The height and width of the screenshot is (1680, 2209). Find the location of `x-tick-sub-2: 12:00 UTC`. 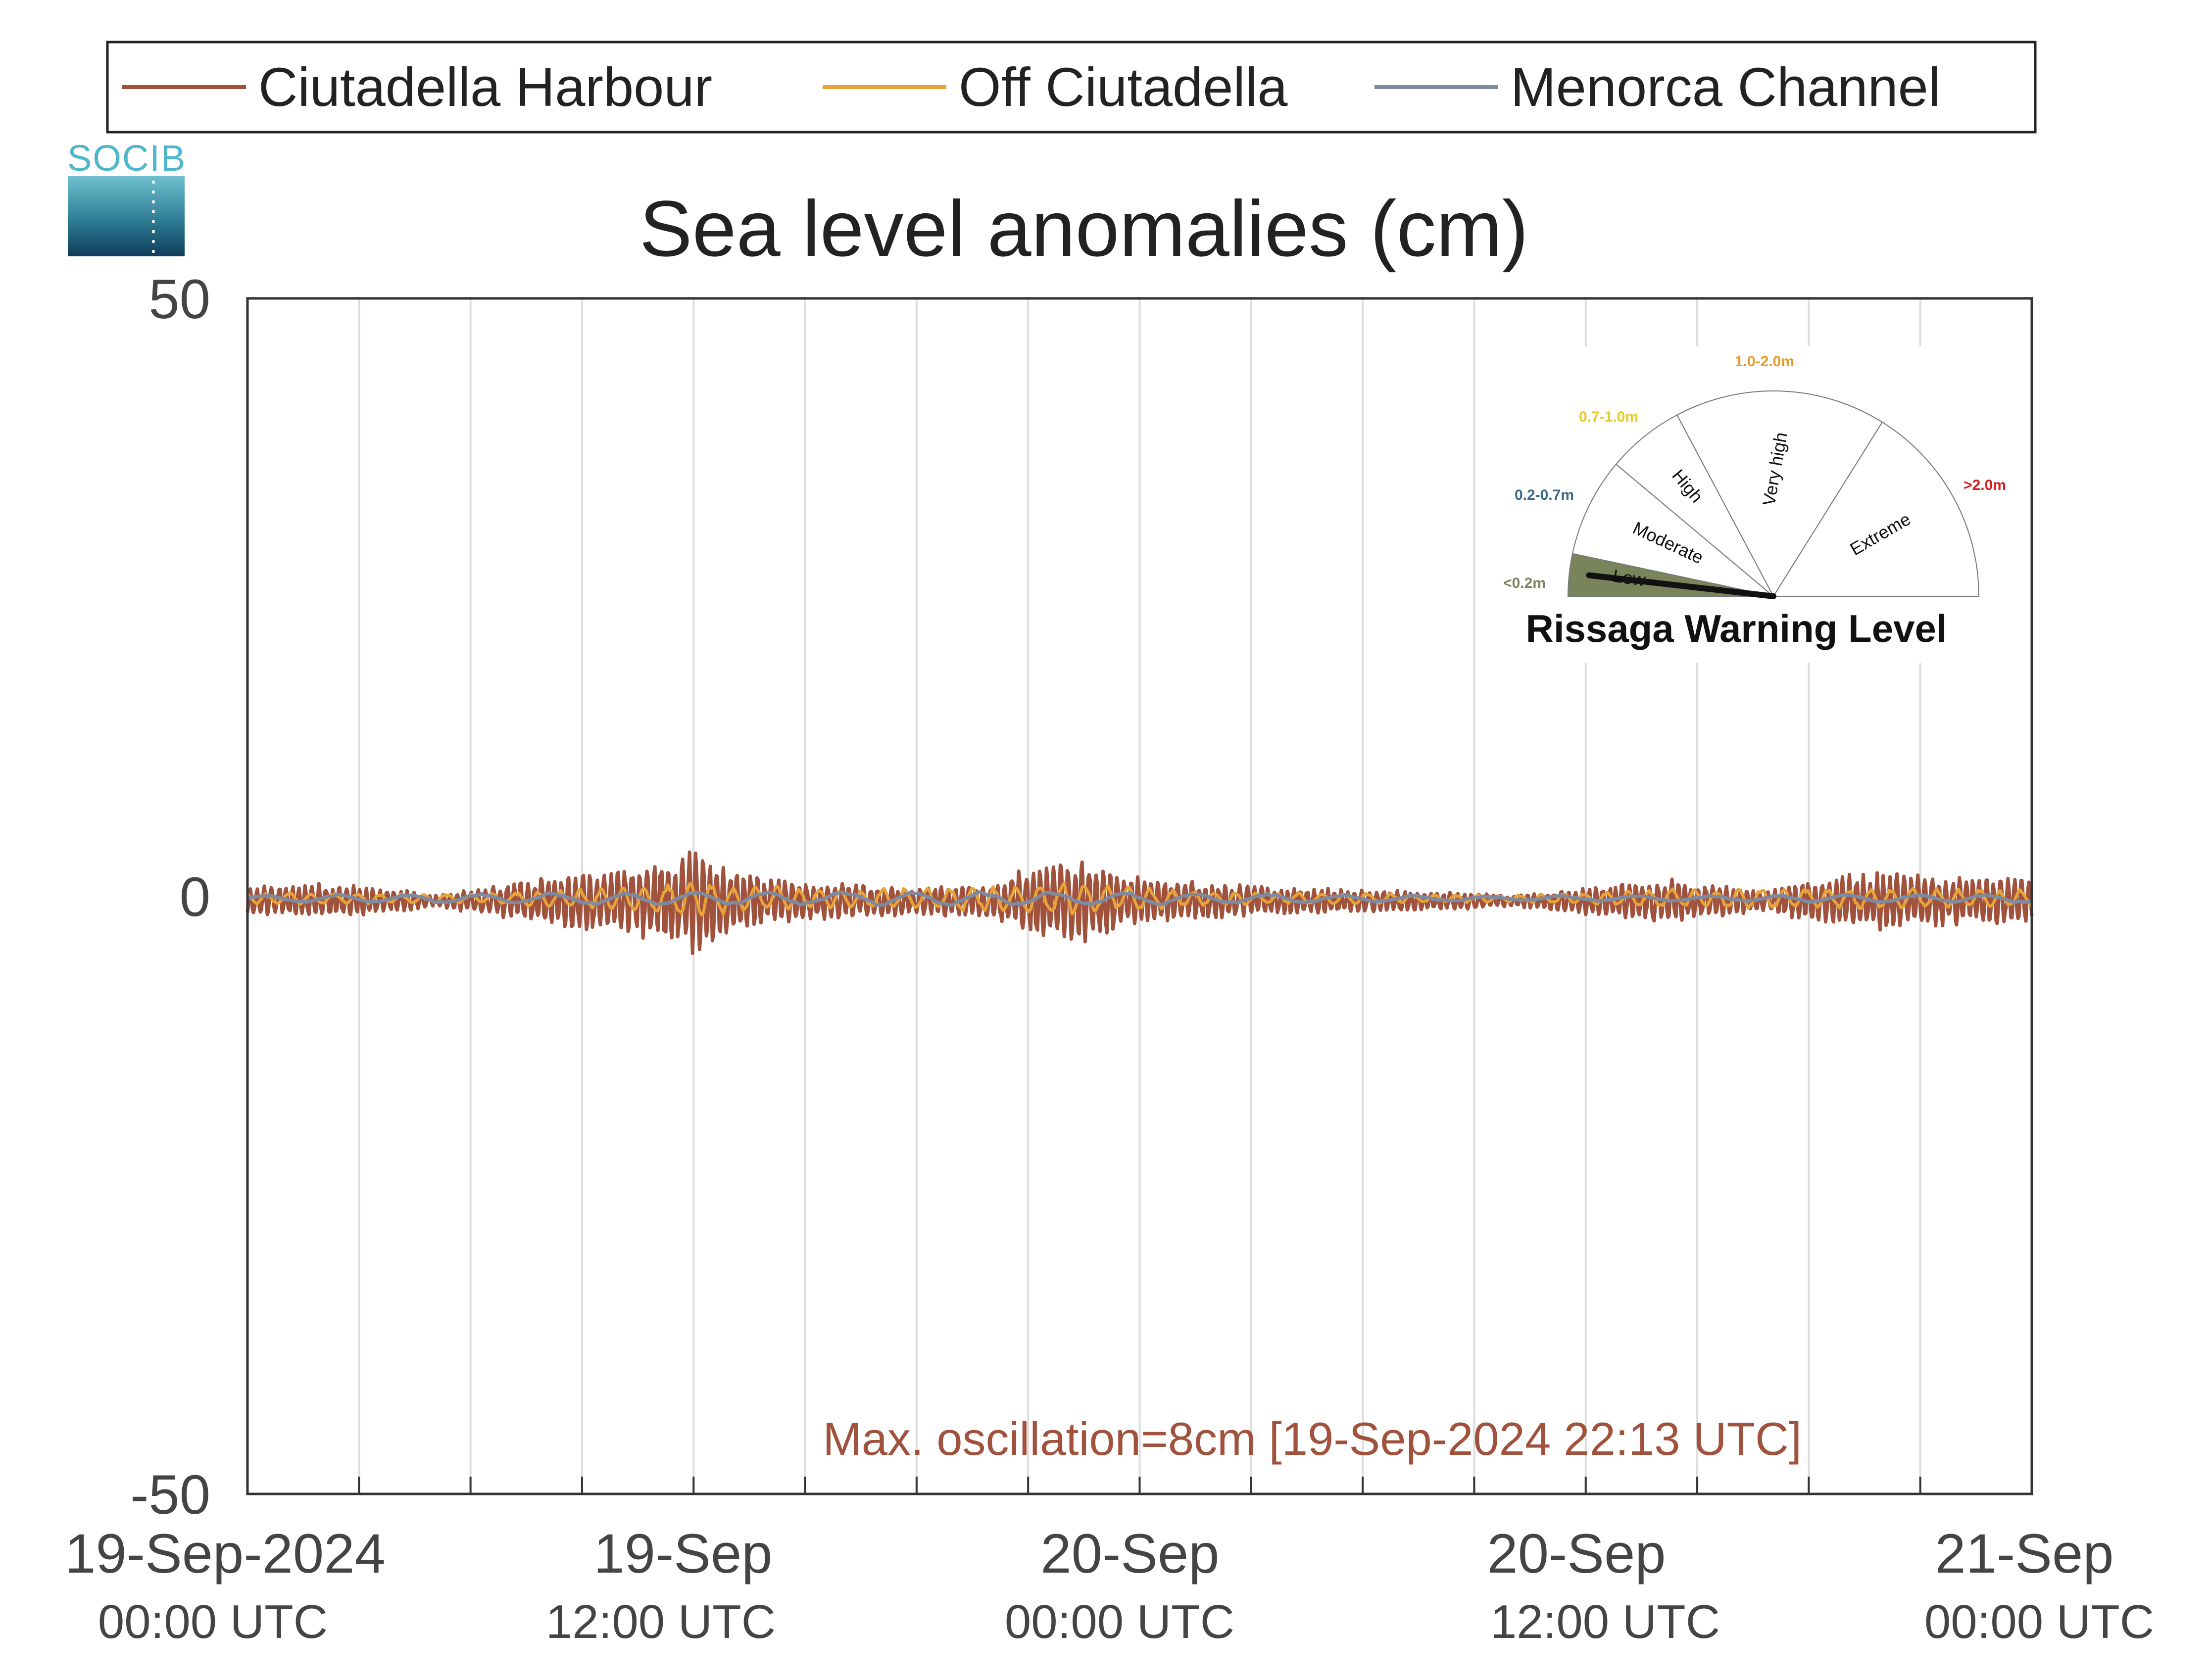

x-tick-sub-2: 12:00 UTC is located at coordinates (661, 1622).